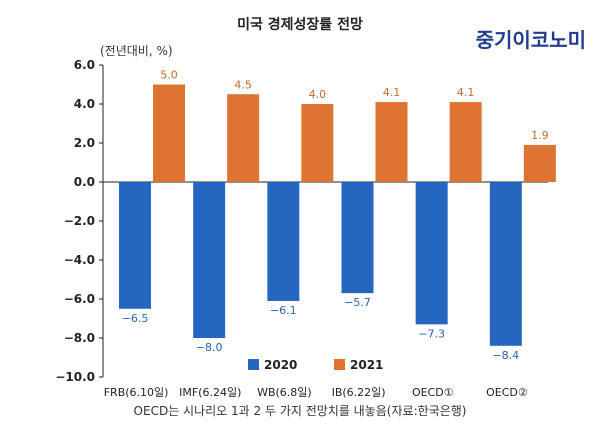  What do you see at coordinates (359, 392) in the screenshot?
I see `category-label: IB(6.22일)` at bounding box center [359, 392].